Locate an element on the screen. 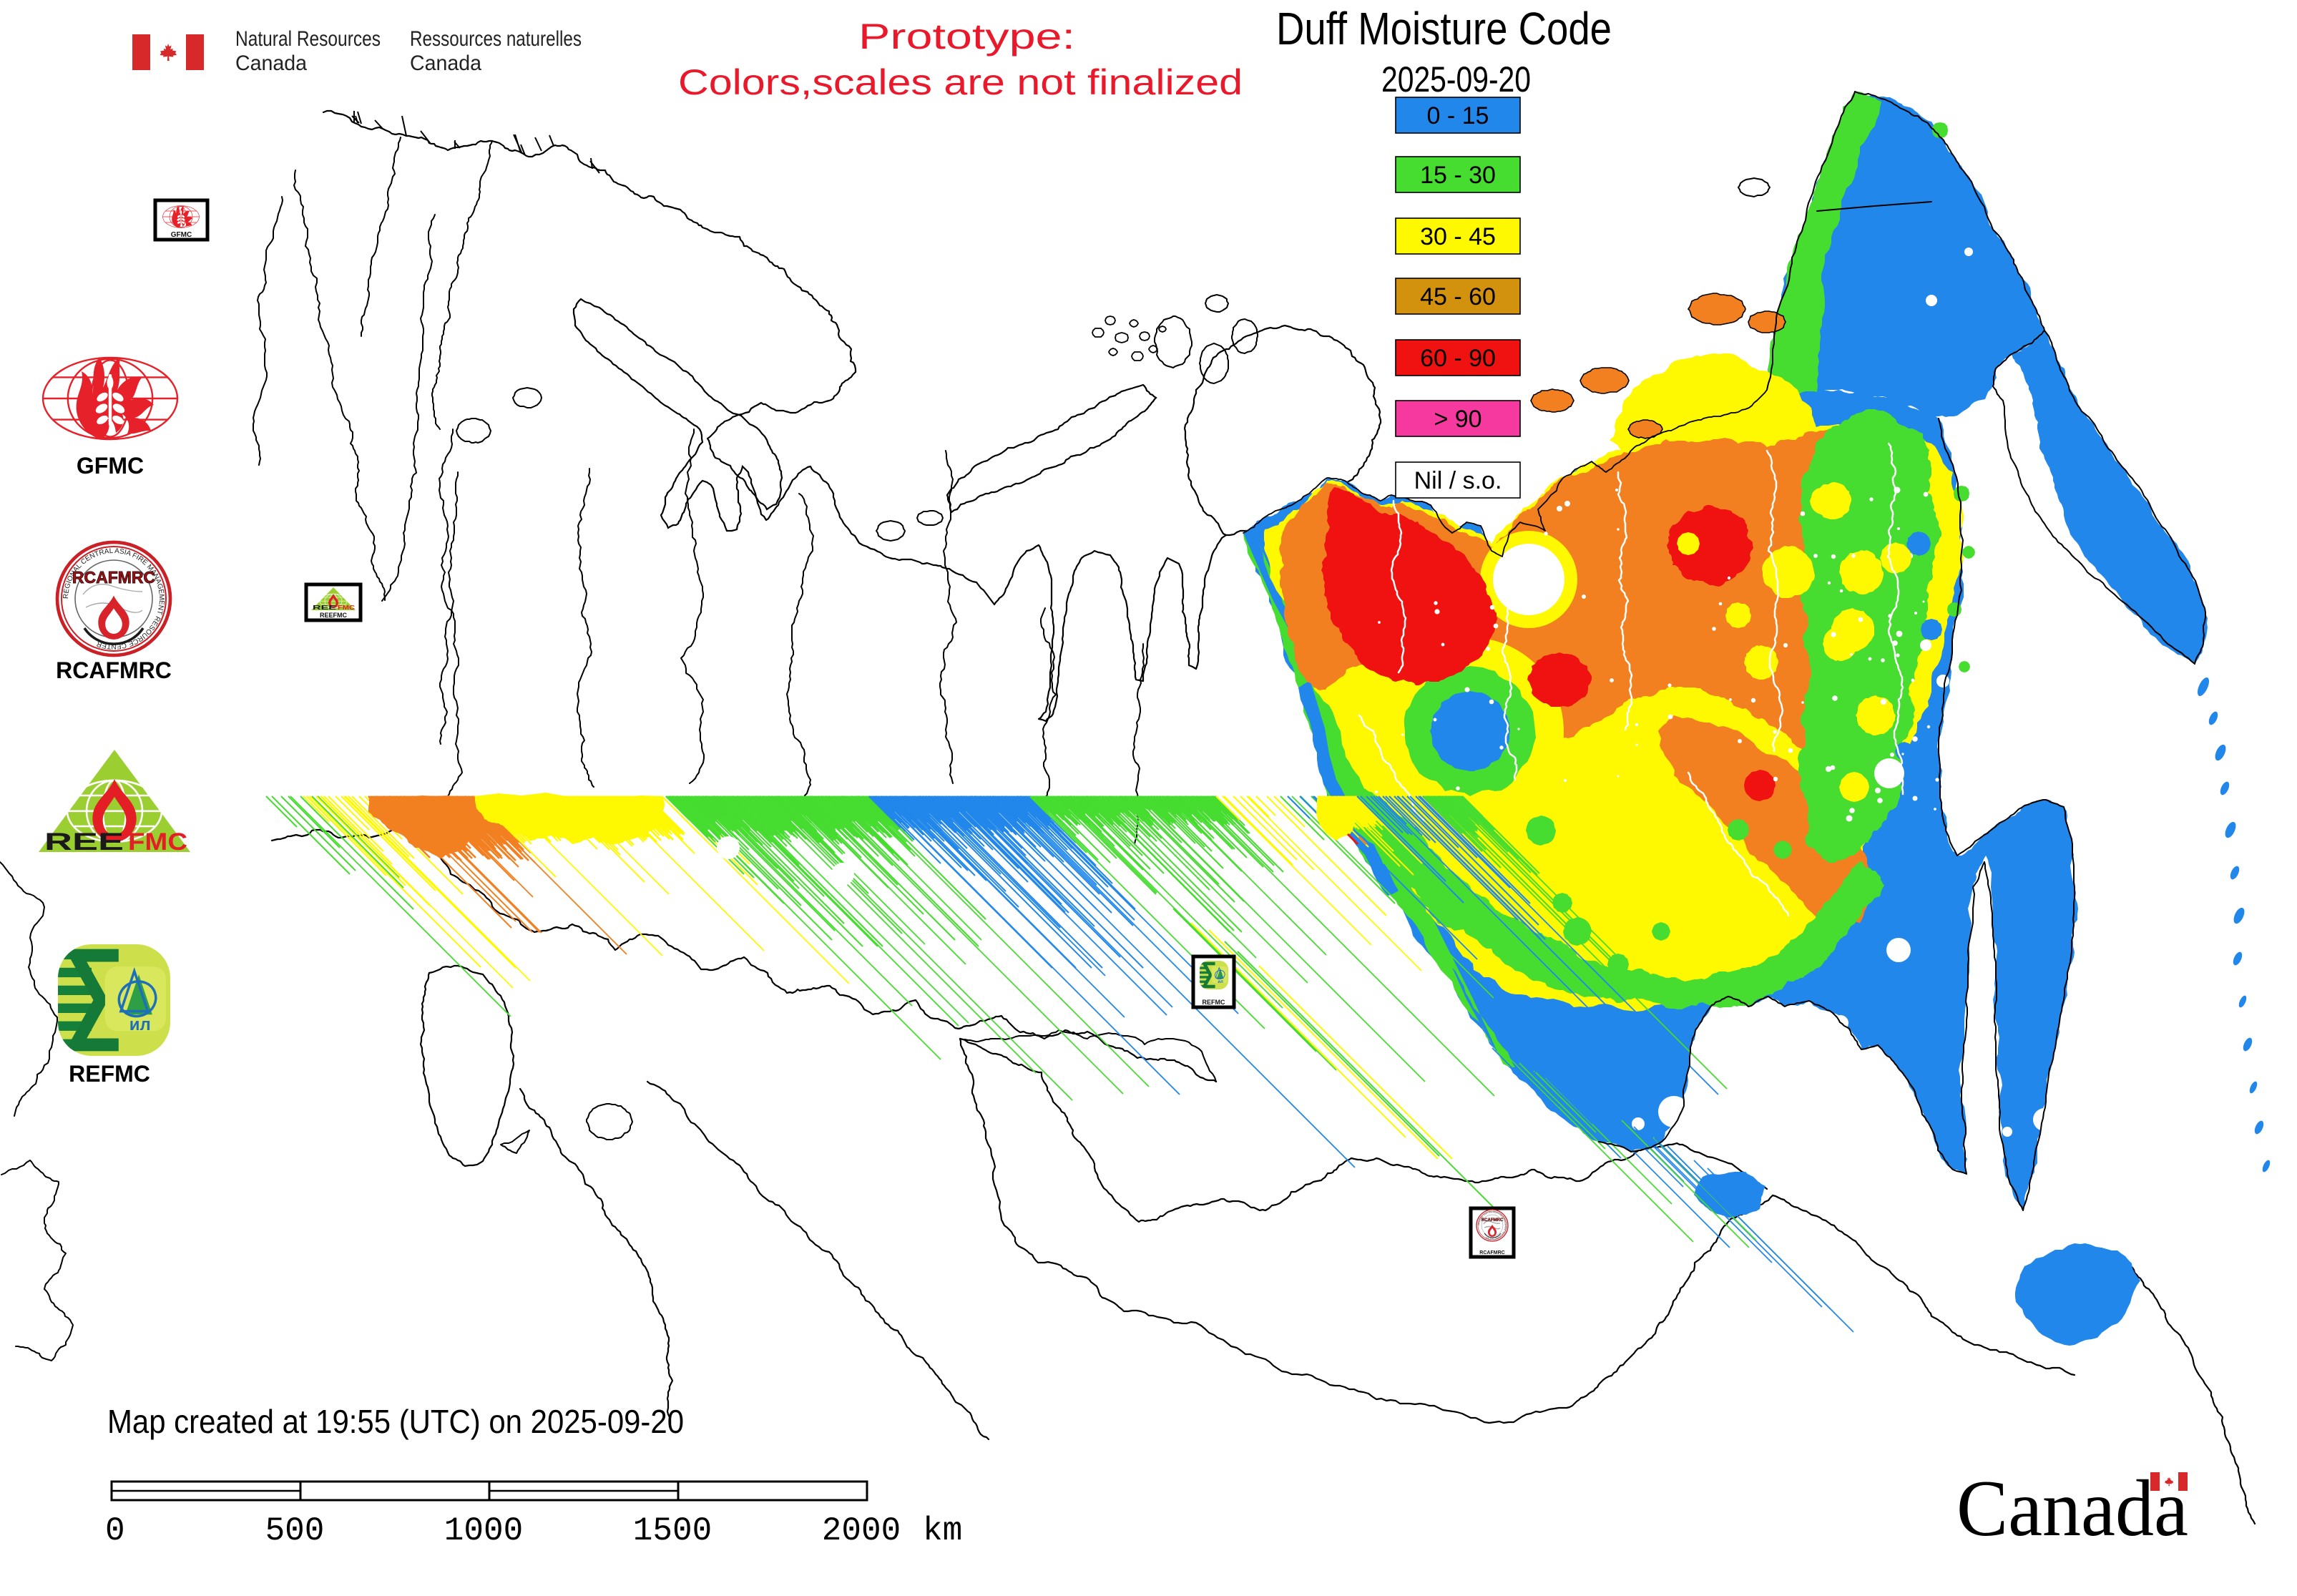 The image size is (2297, 1596). svg-text:Colors,scales are not finalize: Colors,scales are not finalized is located at coordinates (960, 82).